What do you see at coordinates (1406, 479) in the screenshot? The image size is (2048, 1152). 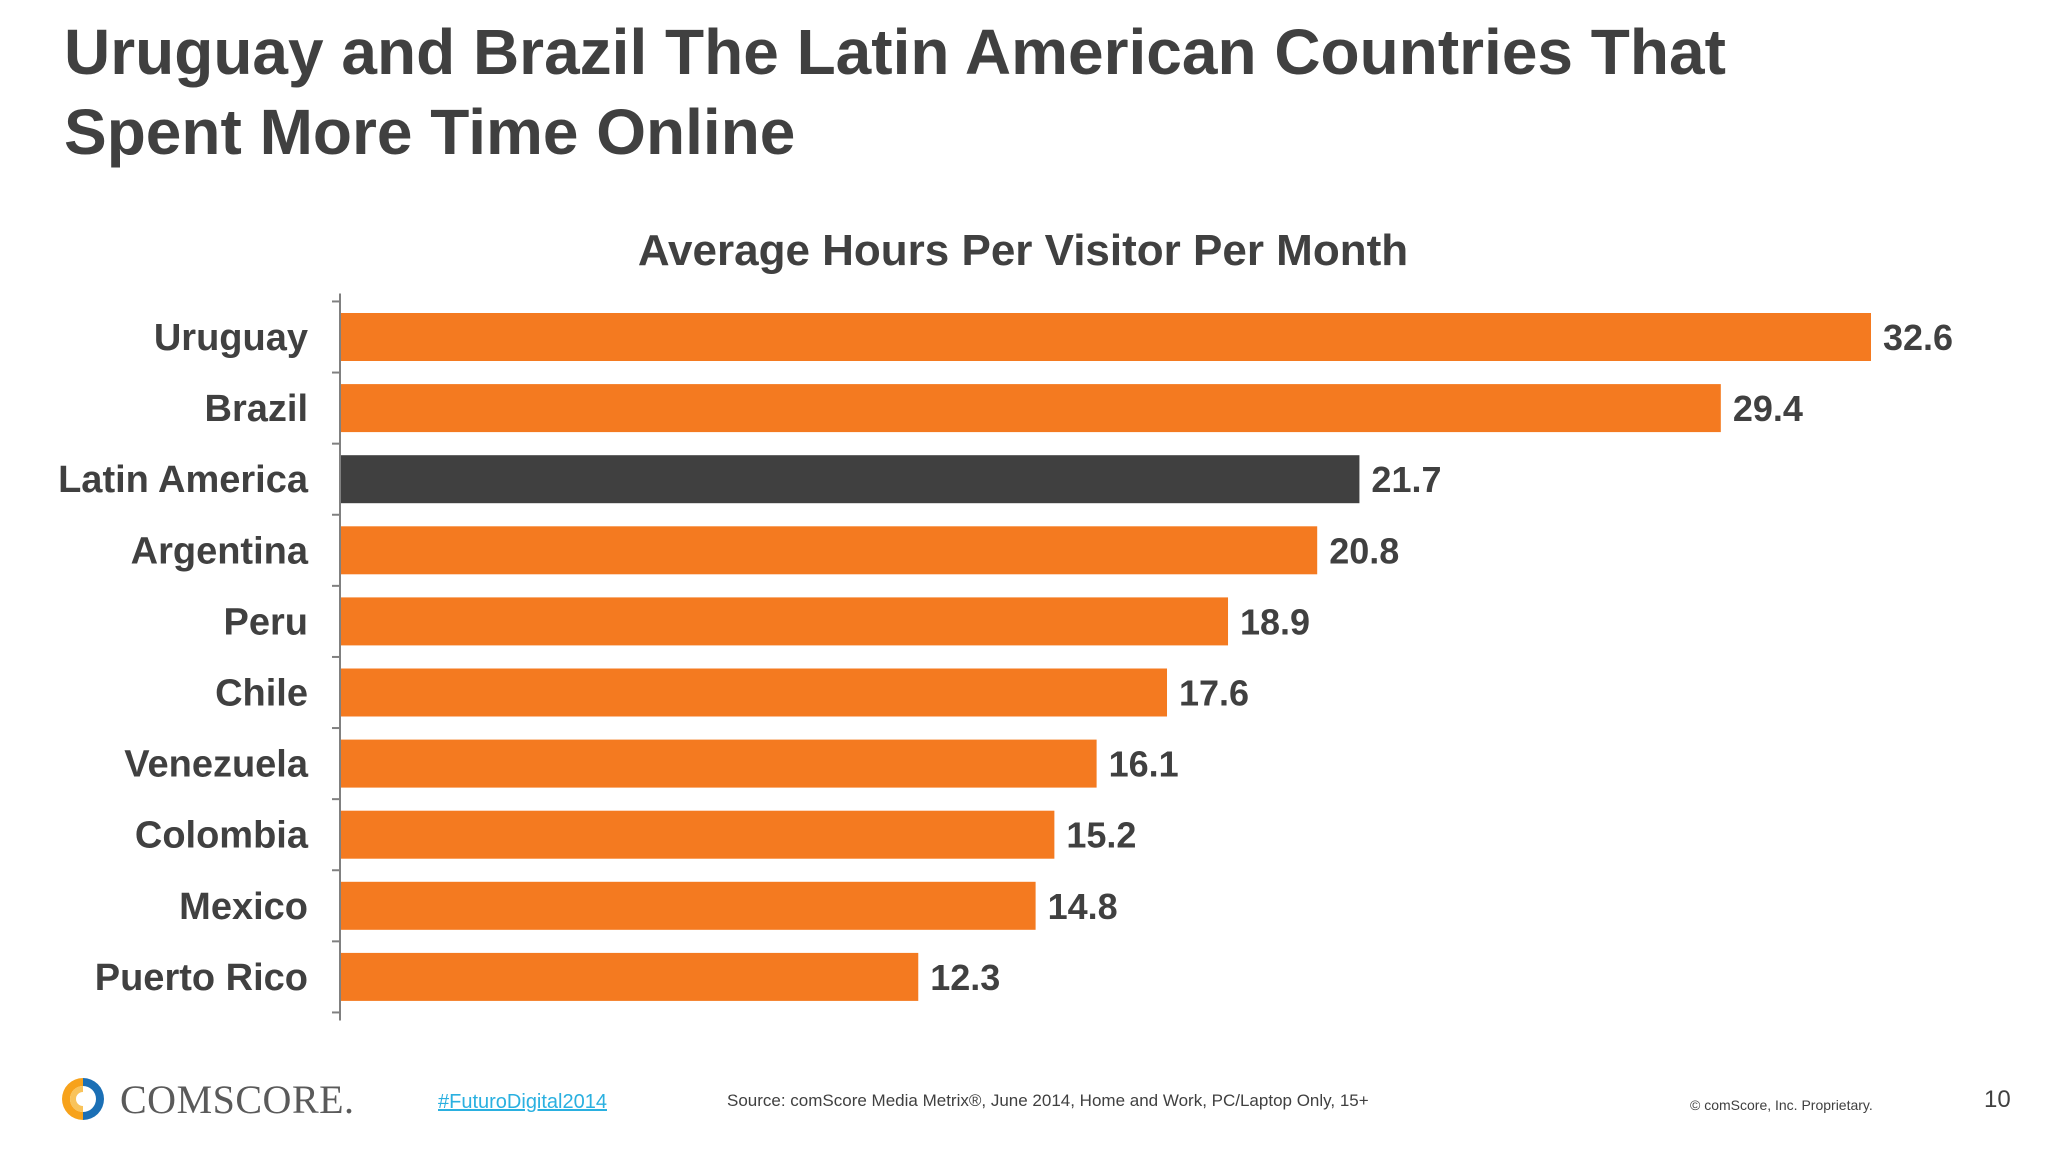 I see `data-label: 21.7` at bounding box center [1406, 479].